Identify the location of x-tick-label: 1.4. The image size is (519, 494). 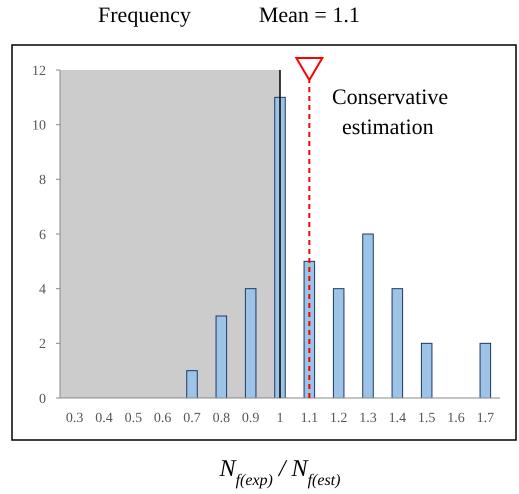
(397, 418).